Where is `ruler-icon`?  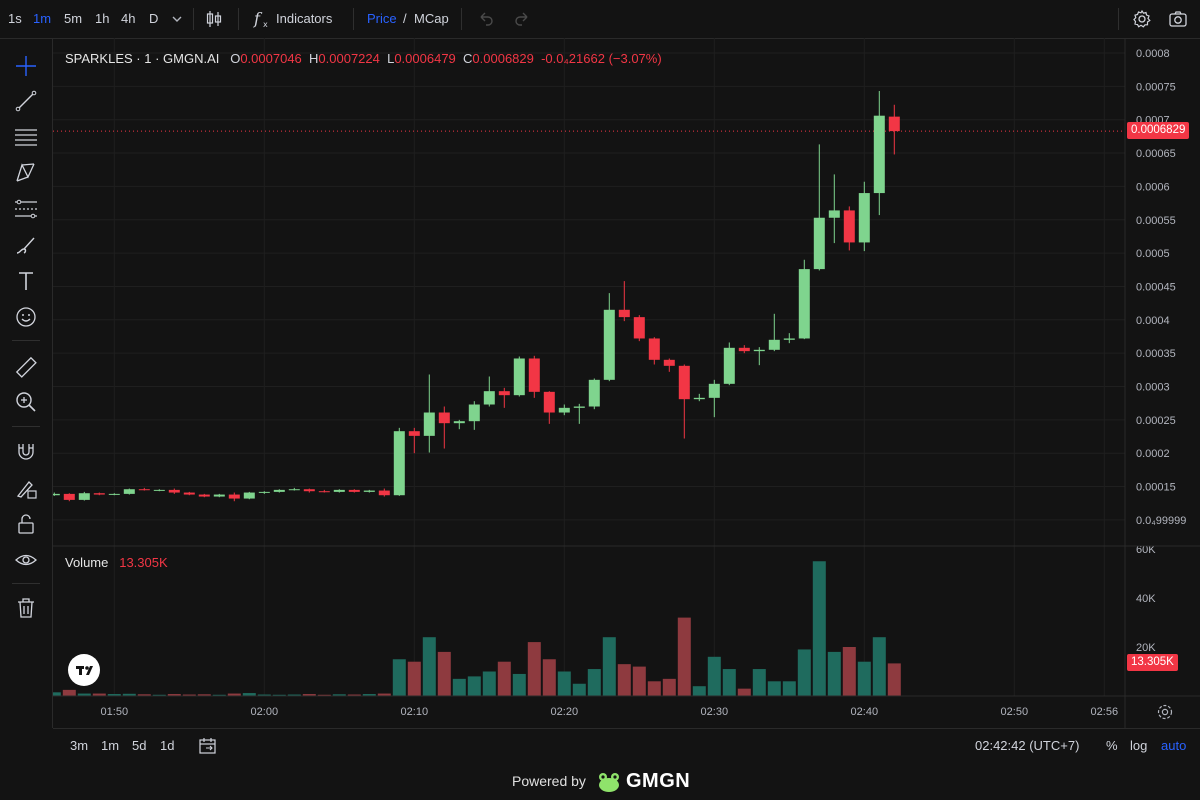 ruler-icon is located at coordinates (26, 367).